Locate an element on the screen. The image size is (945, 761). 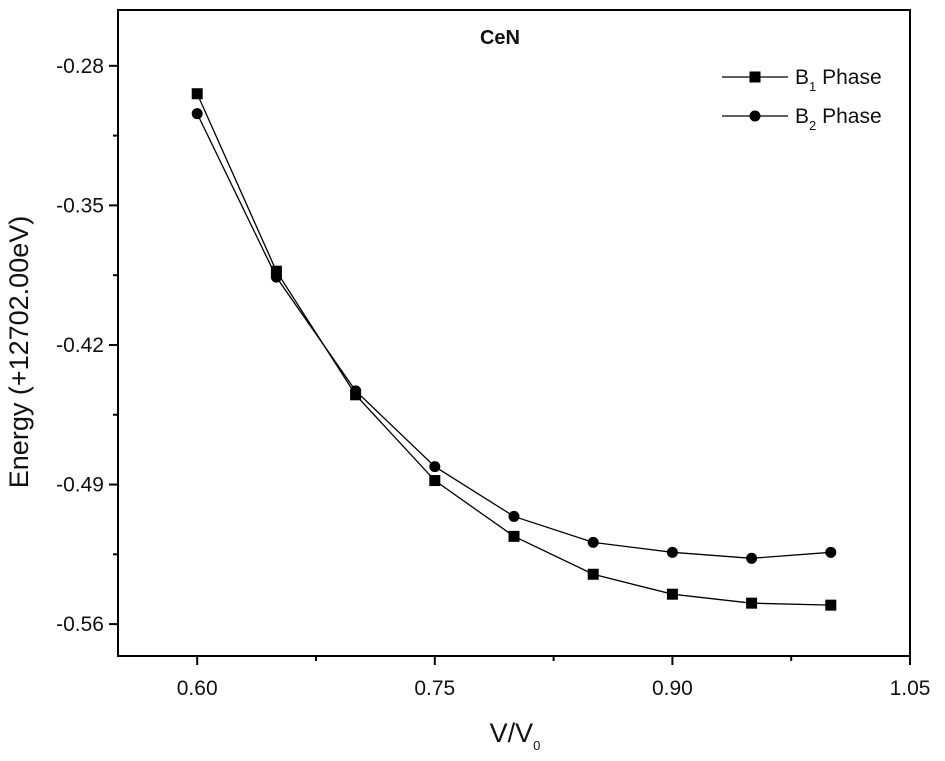
x-axis-title: V/V0 is located at coordinates (515, 735).